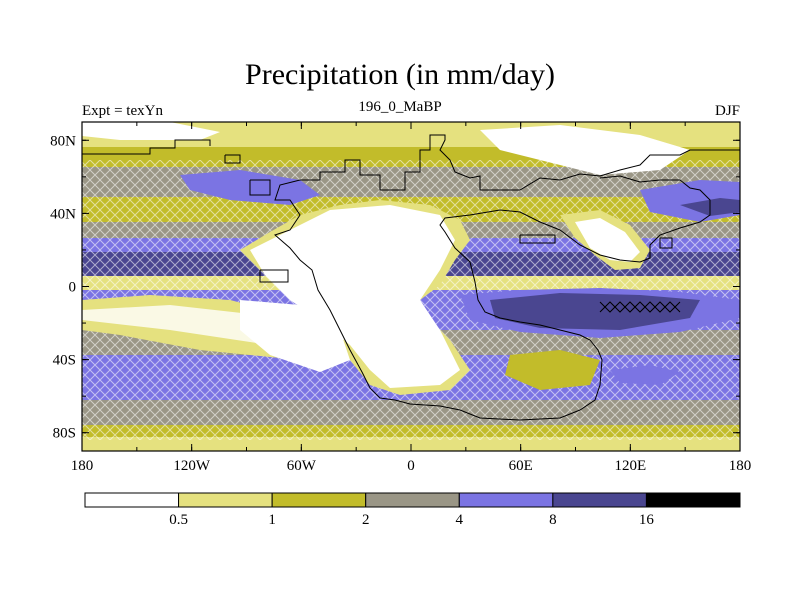  I want to click on lon-tick-label: 60E, so click(521, 466).